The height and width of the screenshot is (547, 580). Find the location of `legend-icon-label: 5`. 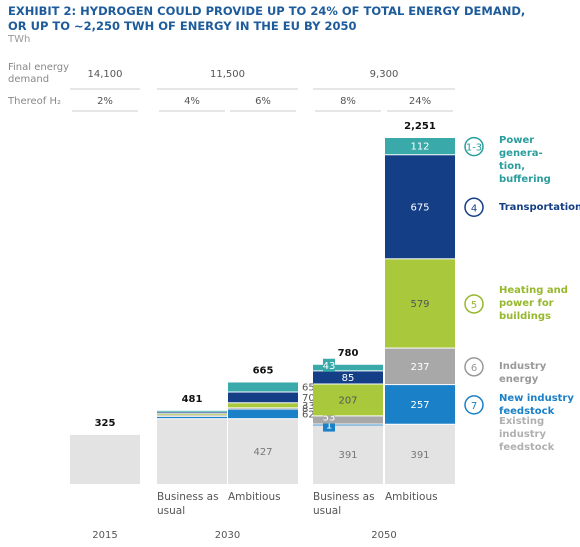

legend-icon-label: 5 is located at coordinates (474, 305).